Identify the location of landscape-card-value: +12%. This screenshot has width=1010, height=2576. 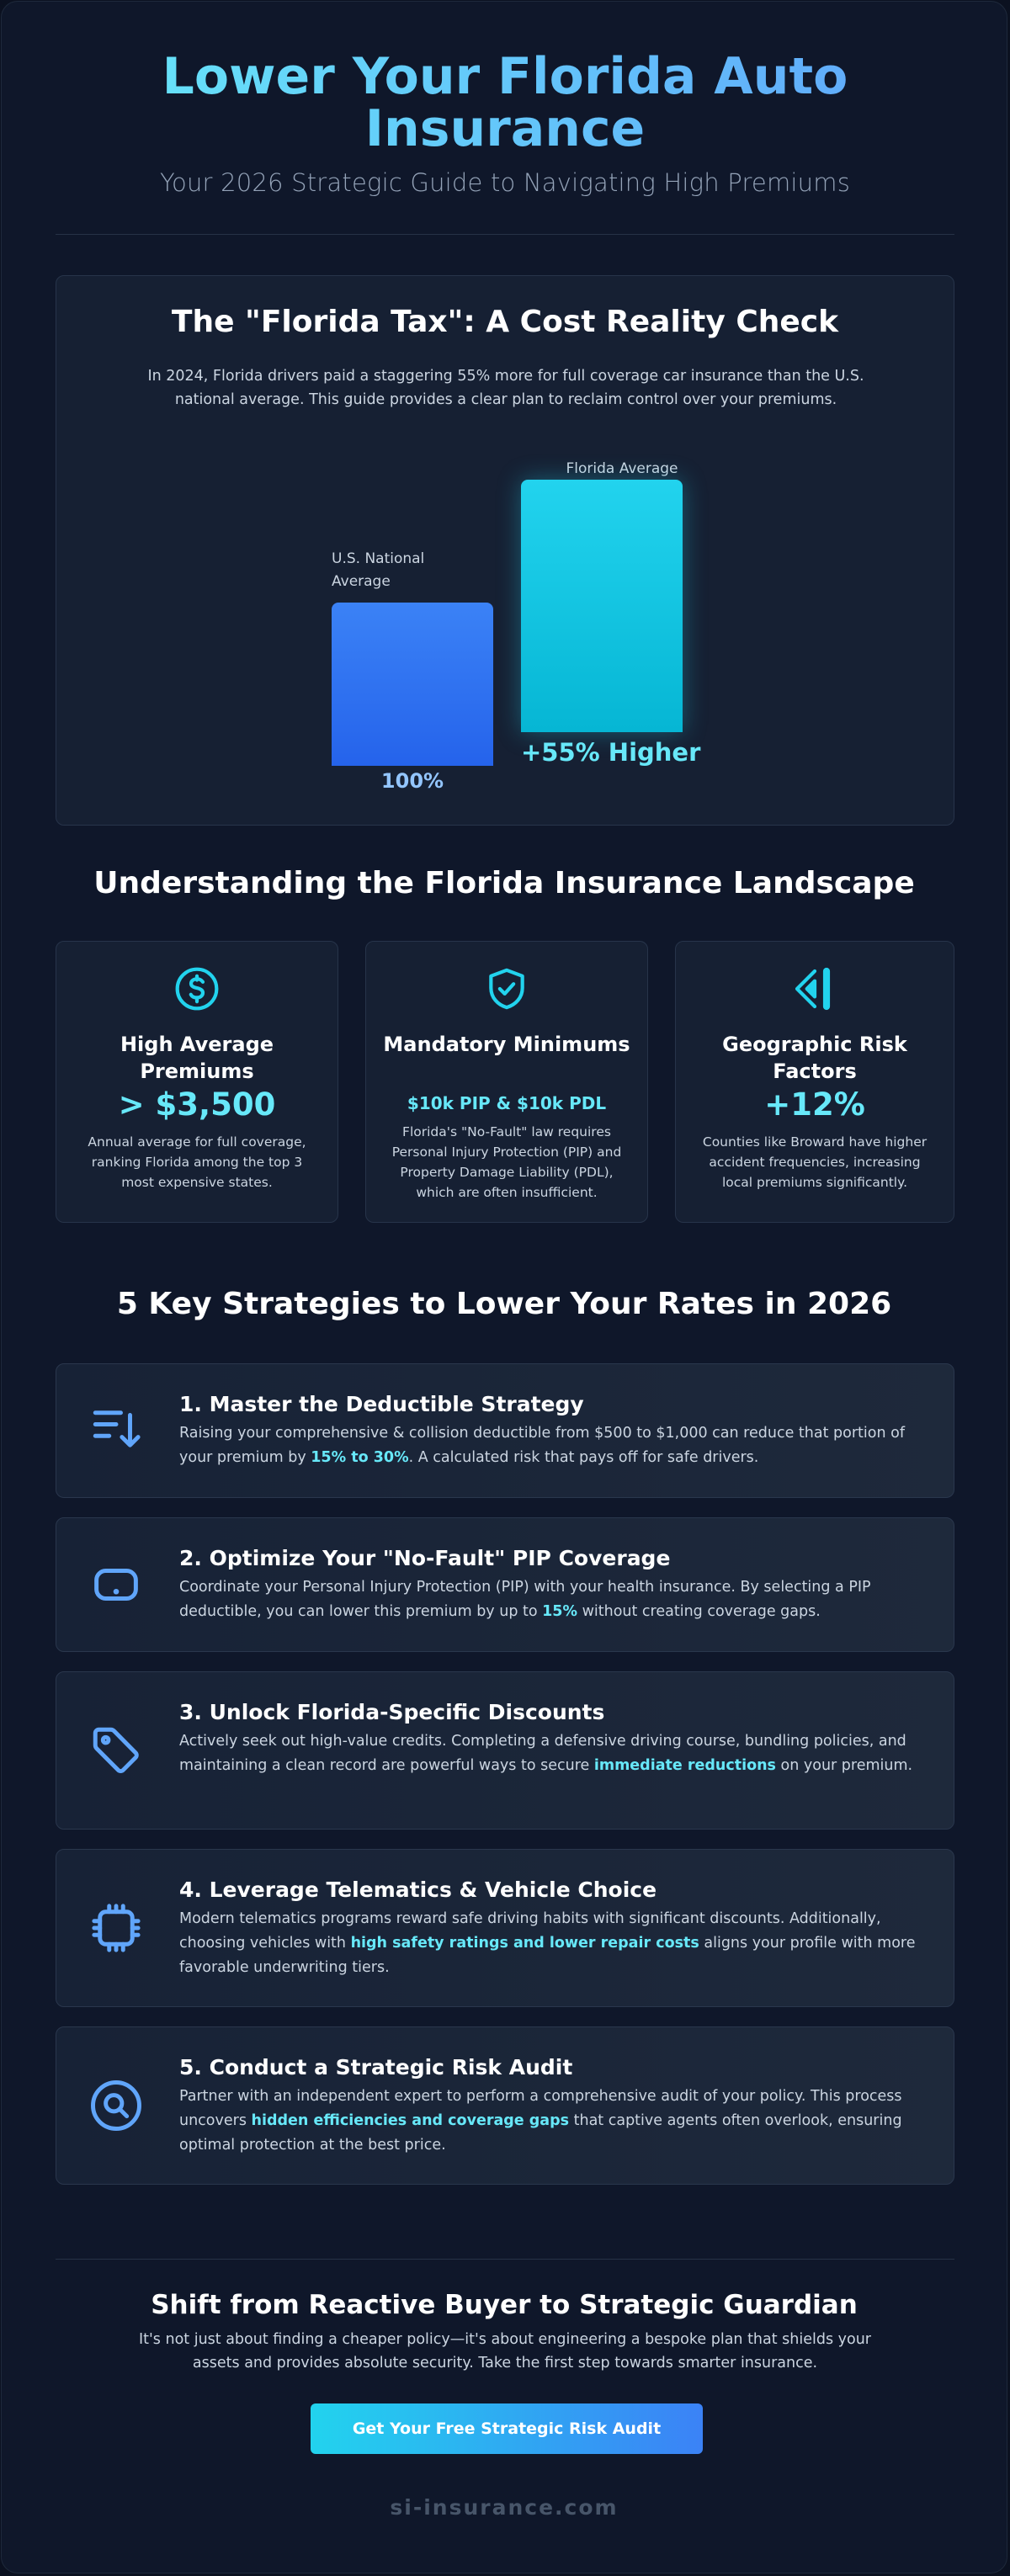
(814, 1104).